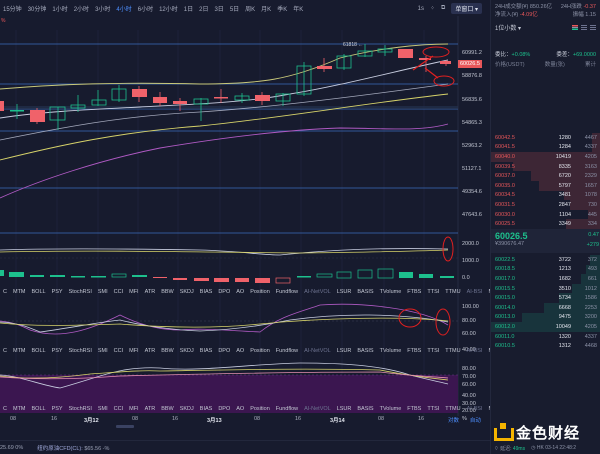 Image resolution: width=600 pixels, height=454 pixels. I want to click on timeframe-tab: 30分钟, so click(37, 9).